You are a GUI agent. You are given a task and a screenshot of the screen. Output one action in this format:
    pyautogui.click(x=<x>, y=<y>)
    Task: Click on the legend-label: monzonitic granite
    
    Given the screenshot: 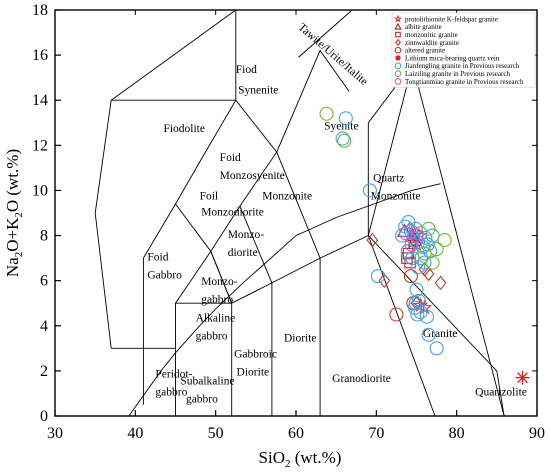 What is the action you would take?
    pyautogui.click(x=431, y=35)
    